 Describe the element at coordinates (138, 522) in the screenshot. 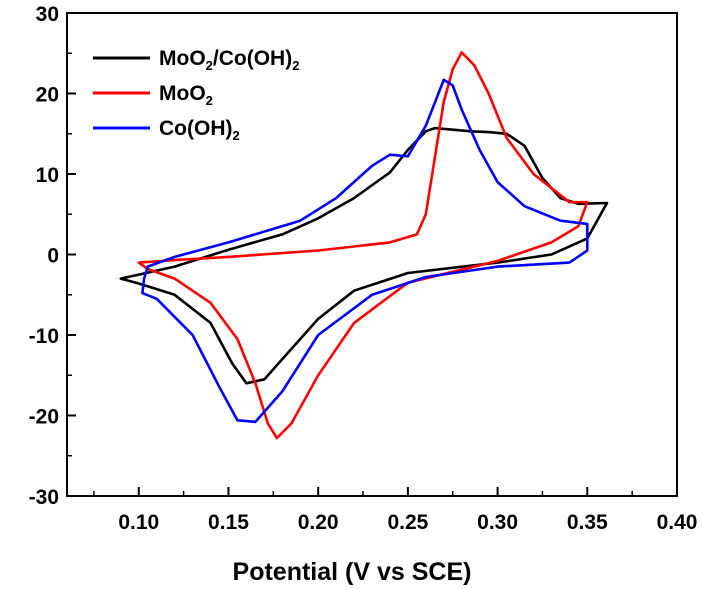

I see `x-tick-label: 0.10` at that location.